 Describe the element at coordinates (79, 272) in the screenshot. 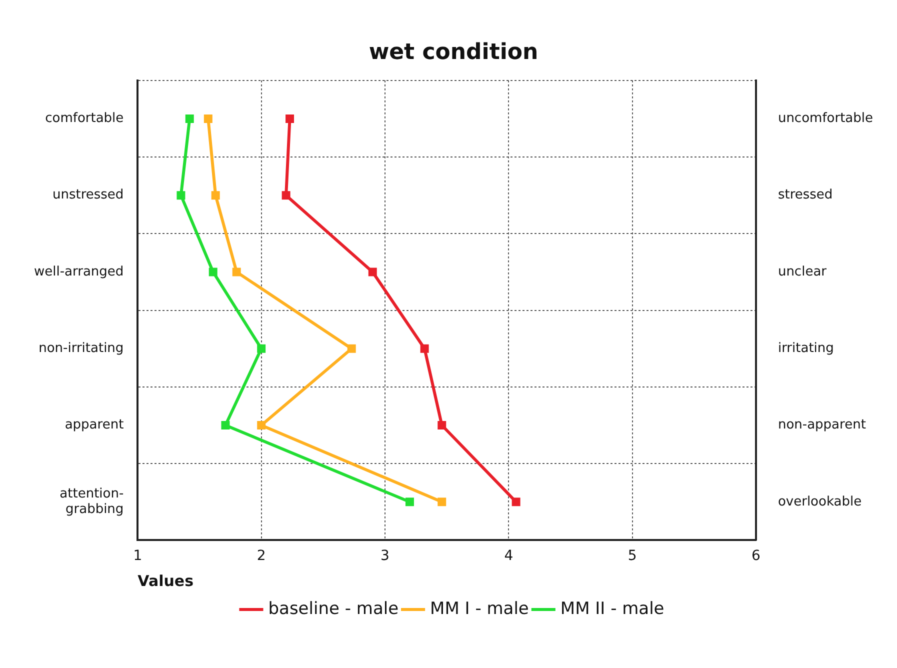

I see `y-tick-label: well-arranged` at that location.